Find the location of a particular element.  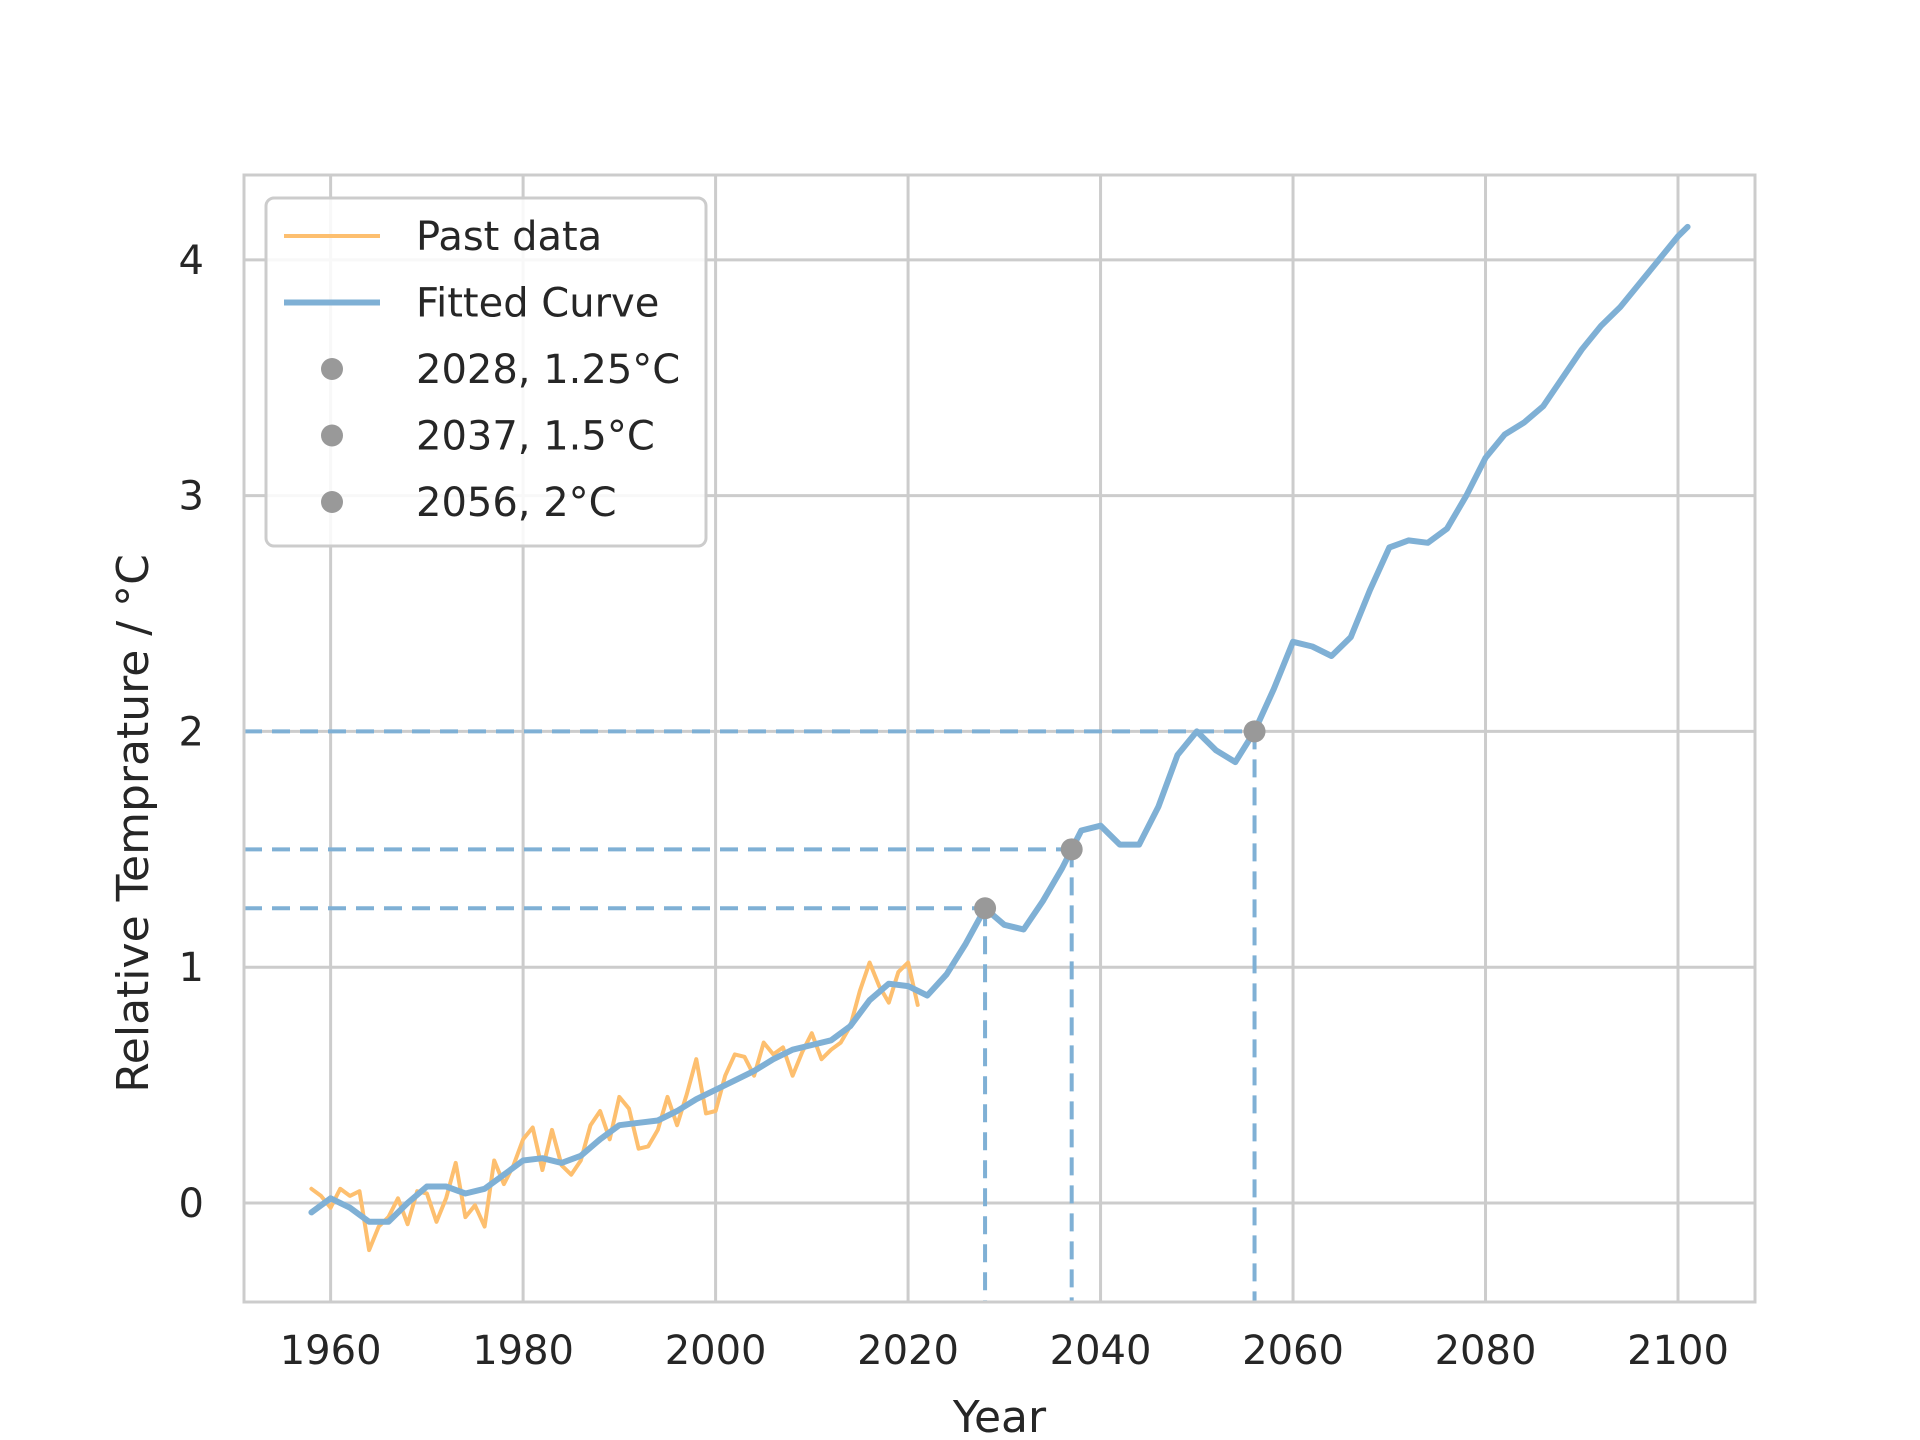

y-tick-label: 0 is located at coordinates (191, 1204).